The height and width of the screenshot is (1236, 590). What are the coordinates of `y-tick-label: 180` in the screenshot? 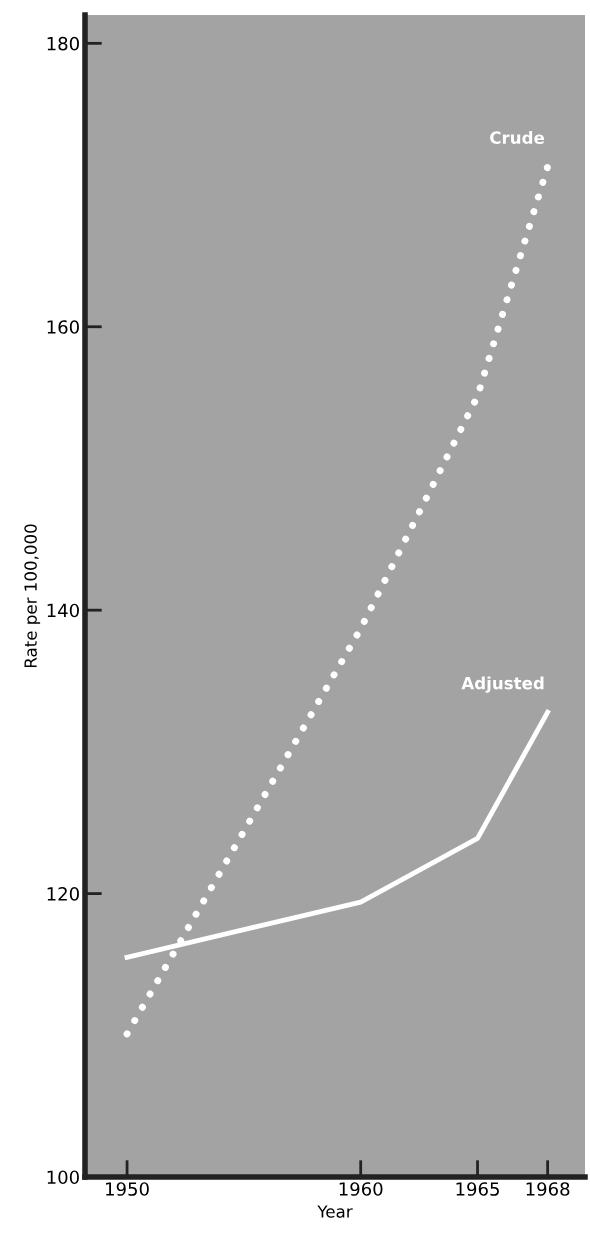 It's located at (63, 43).